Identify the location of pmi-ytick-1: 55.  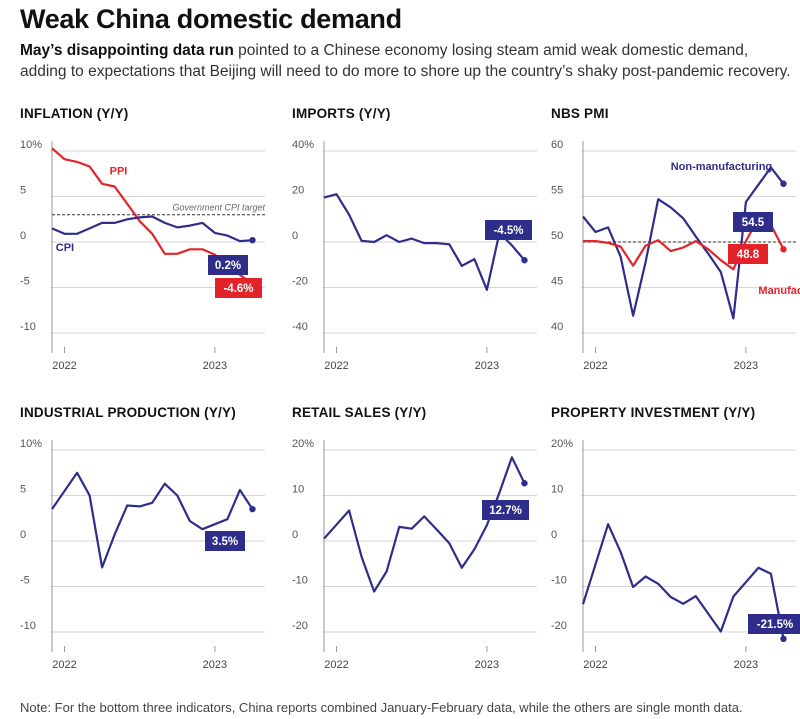
(557, 191).